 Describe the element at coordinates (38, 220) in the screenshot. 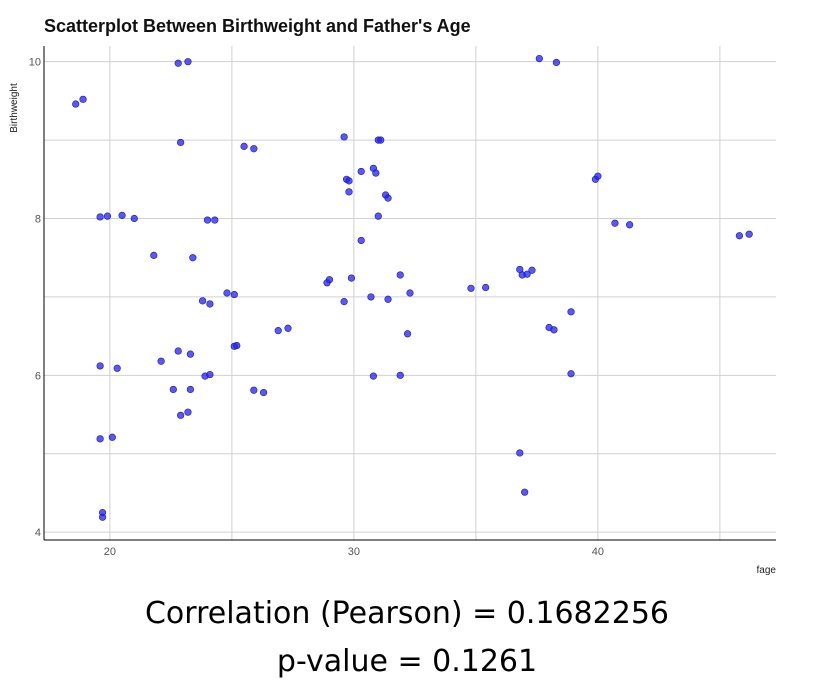

I see `y-tick-label: 8` at that location.